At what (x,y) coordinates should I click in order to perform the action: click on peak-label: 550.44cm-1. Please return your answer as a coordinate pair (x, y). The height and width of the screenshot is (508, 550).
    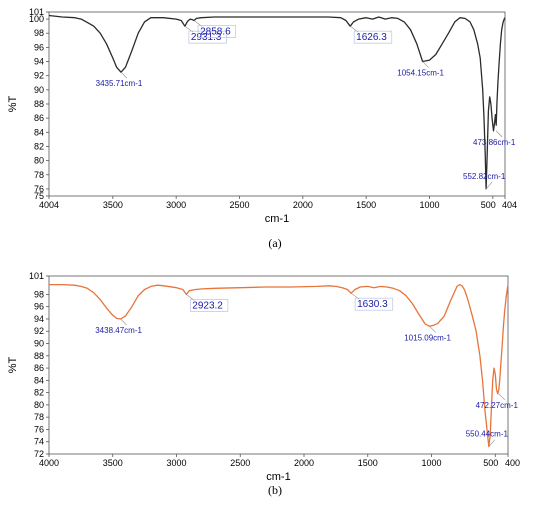
    Looking at the image, I should click on (487, 434).